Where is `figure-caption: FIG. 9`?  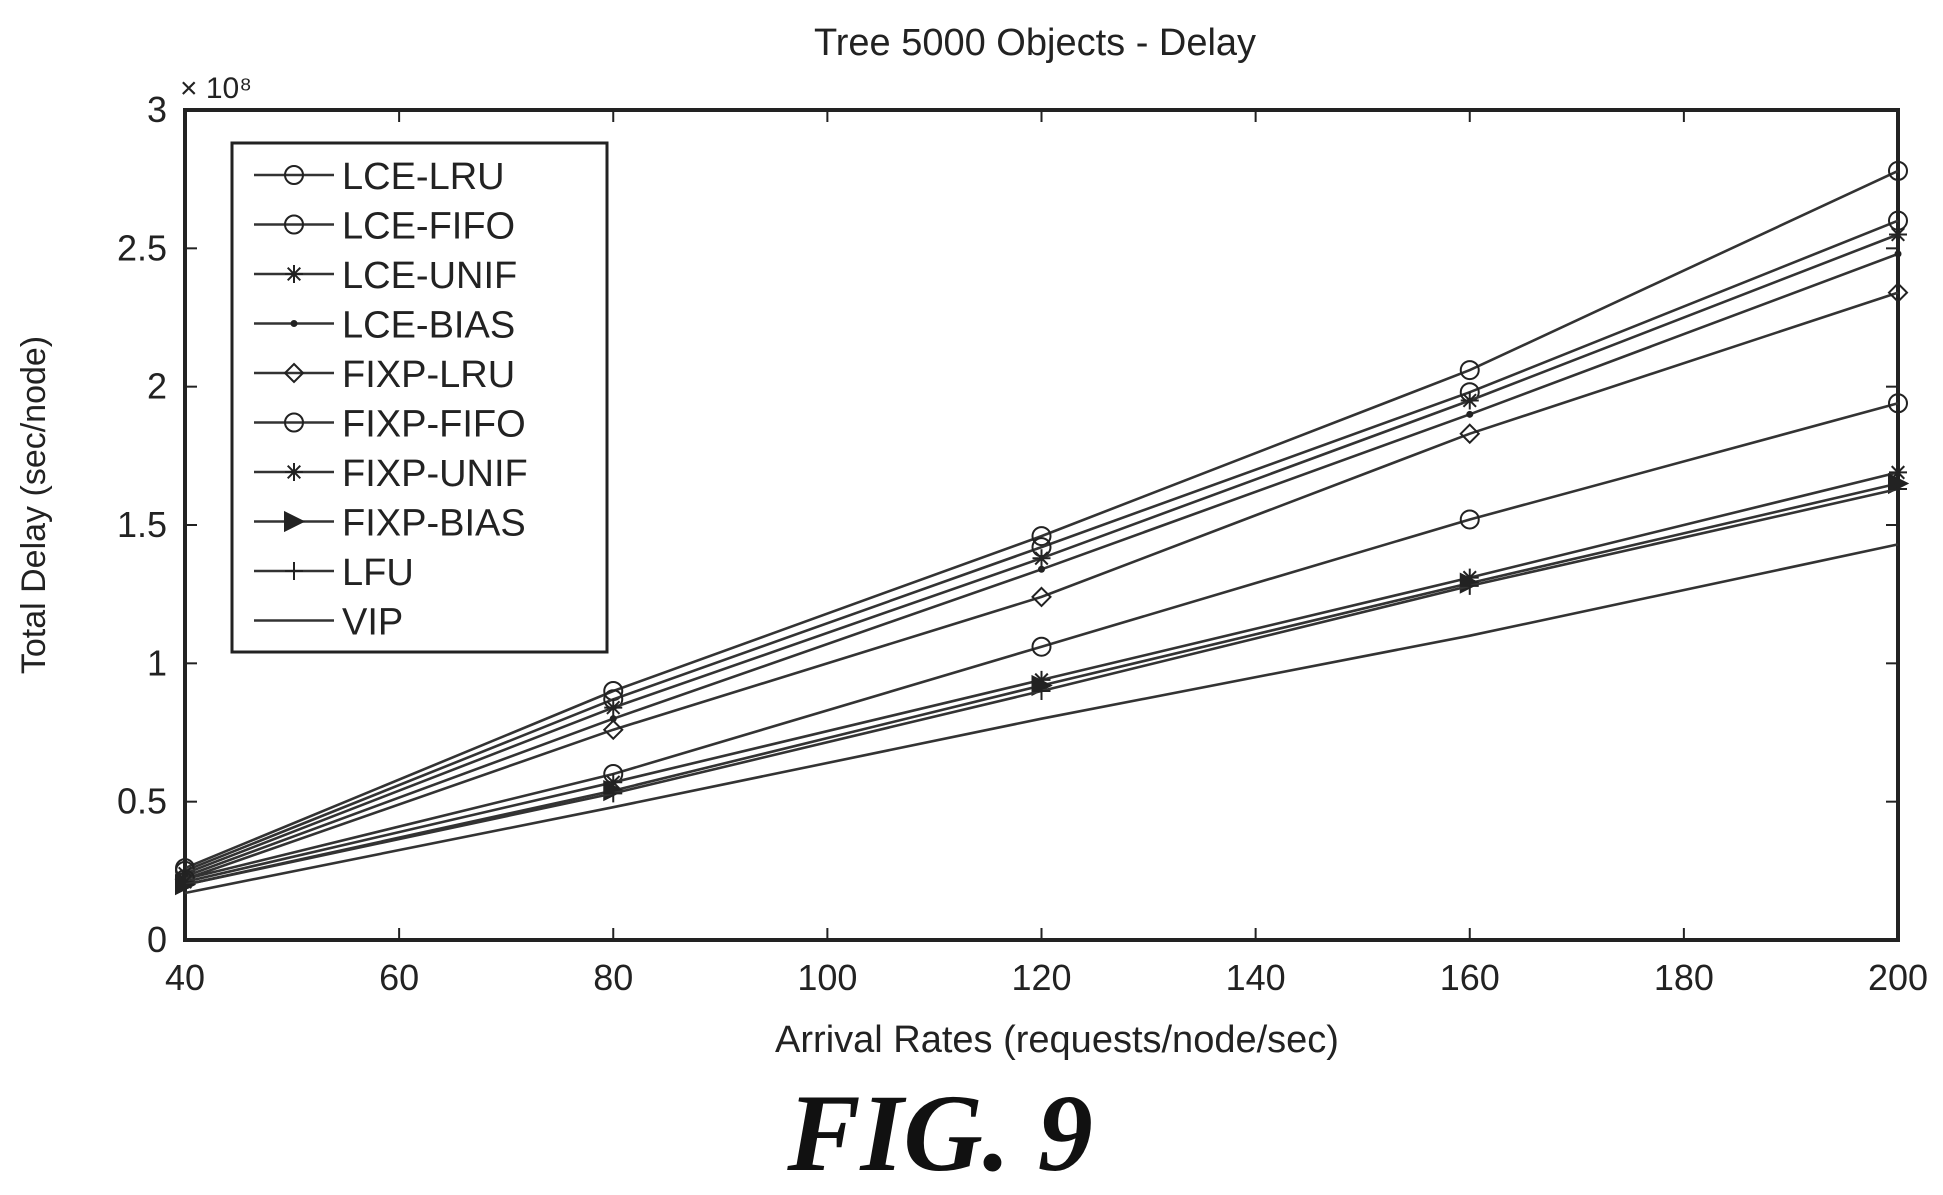 figure-caption: FIG. 9 is located at coordinates (939, 1133).